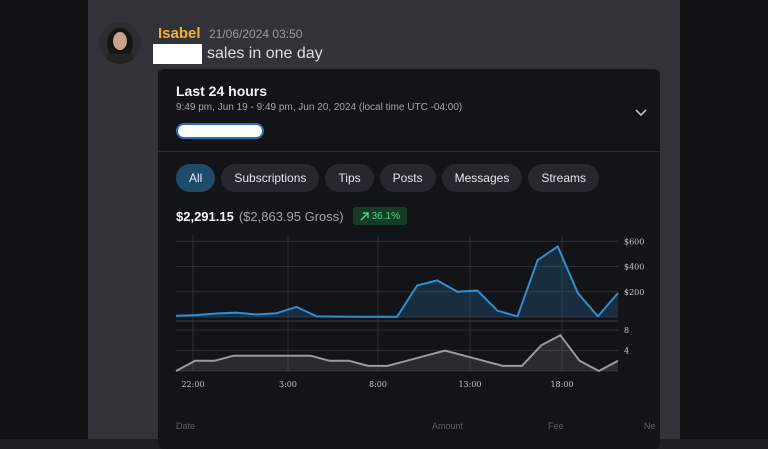  Describe the element at coordinates (255, 34) in the screenshot. I see `message-timestamp: 21/06/2024 03:50` at that location.